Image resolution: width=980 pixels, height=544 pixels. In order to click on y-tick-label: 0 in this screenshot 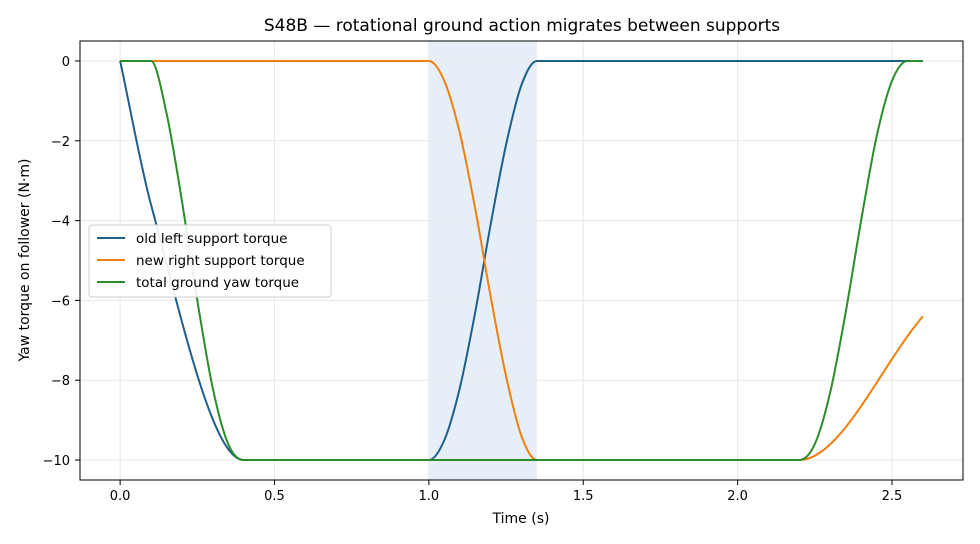, I will do `click(66, 62)`.